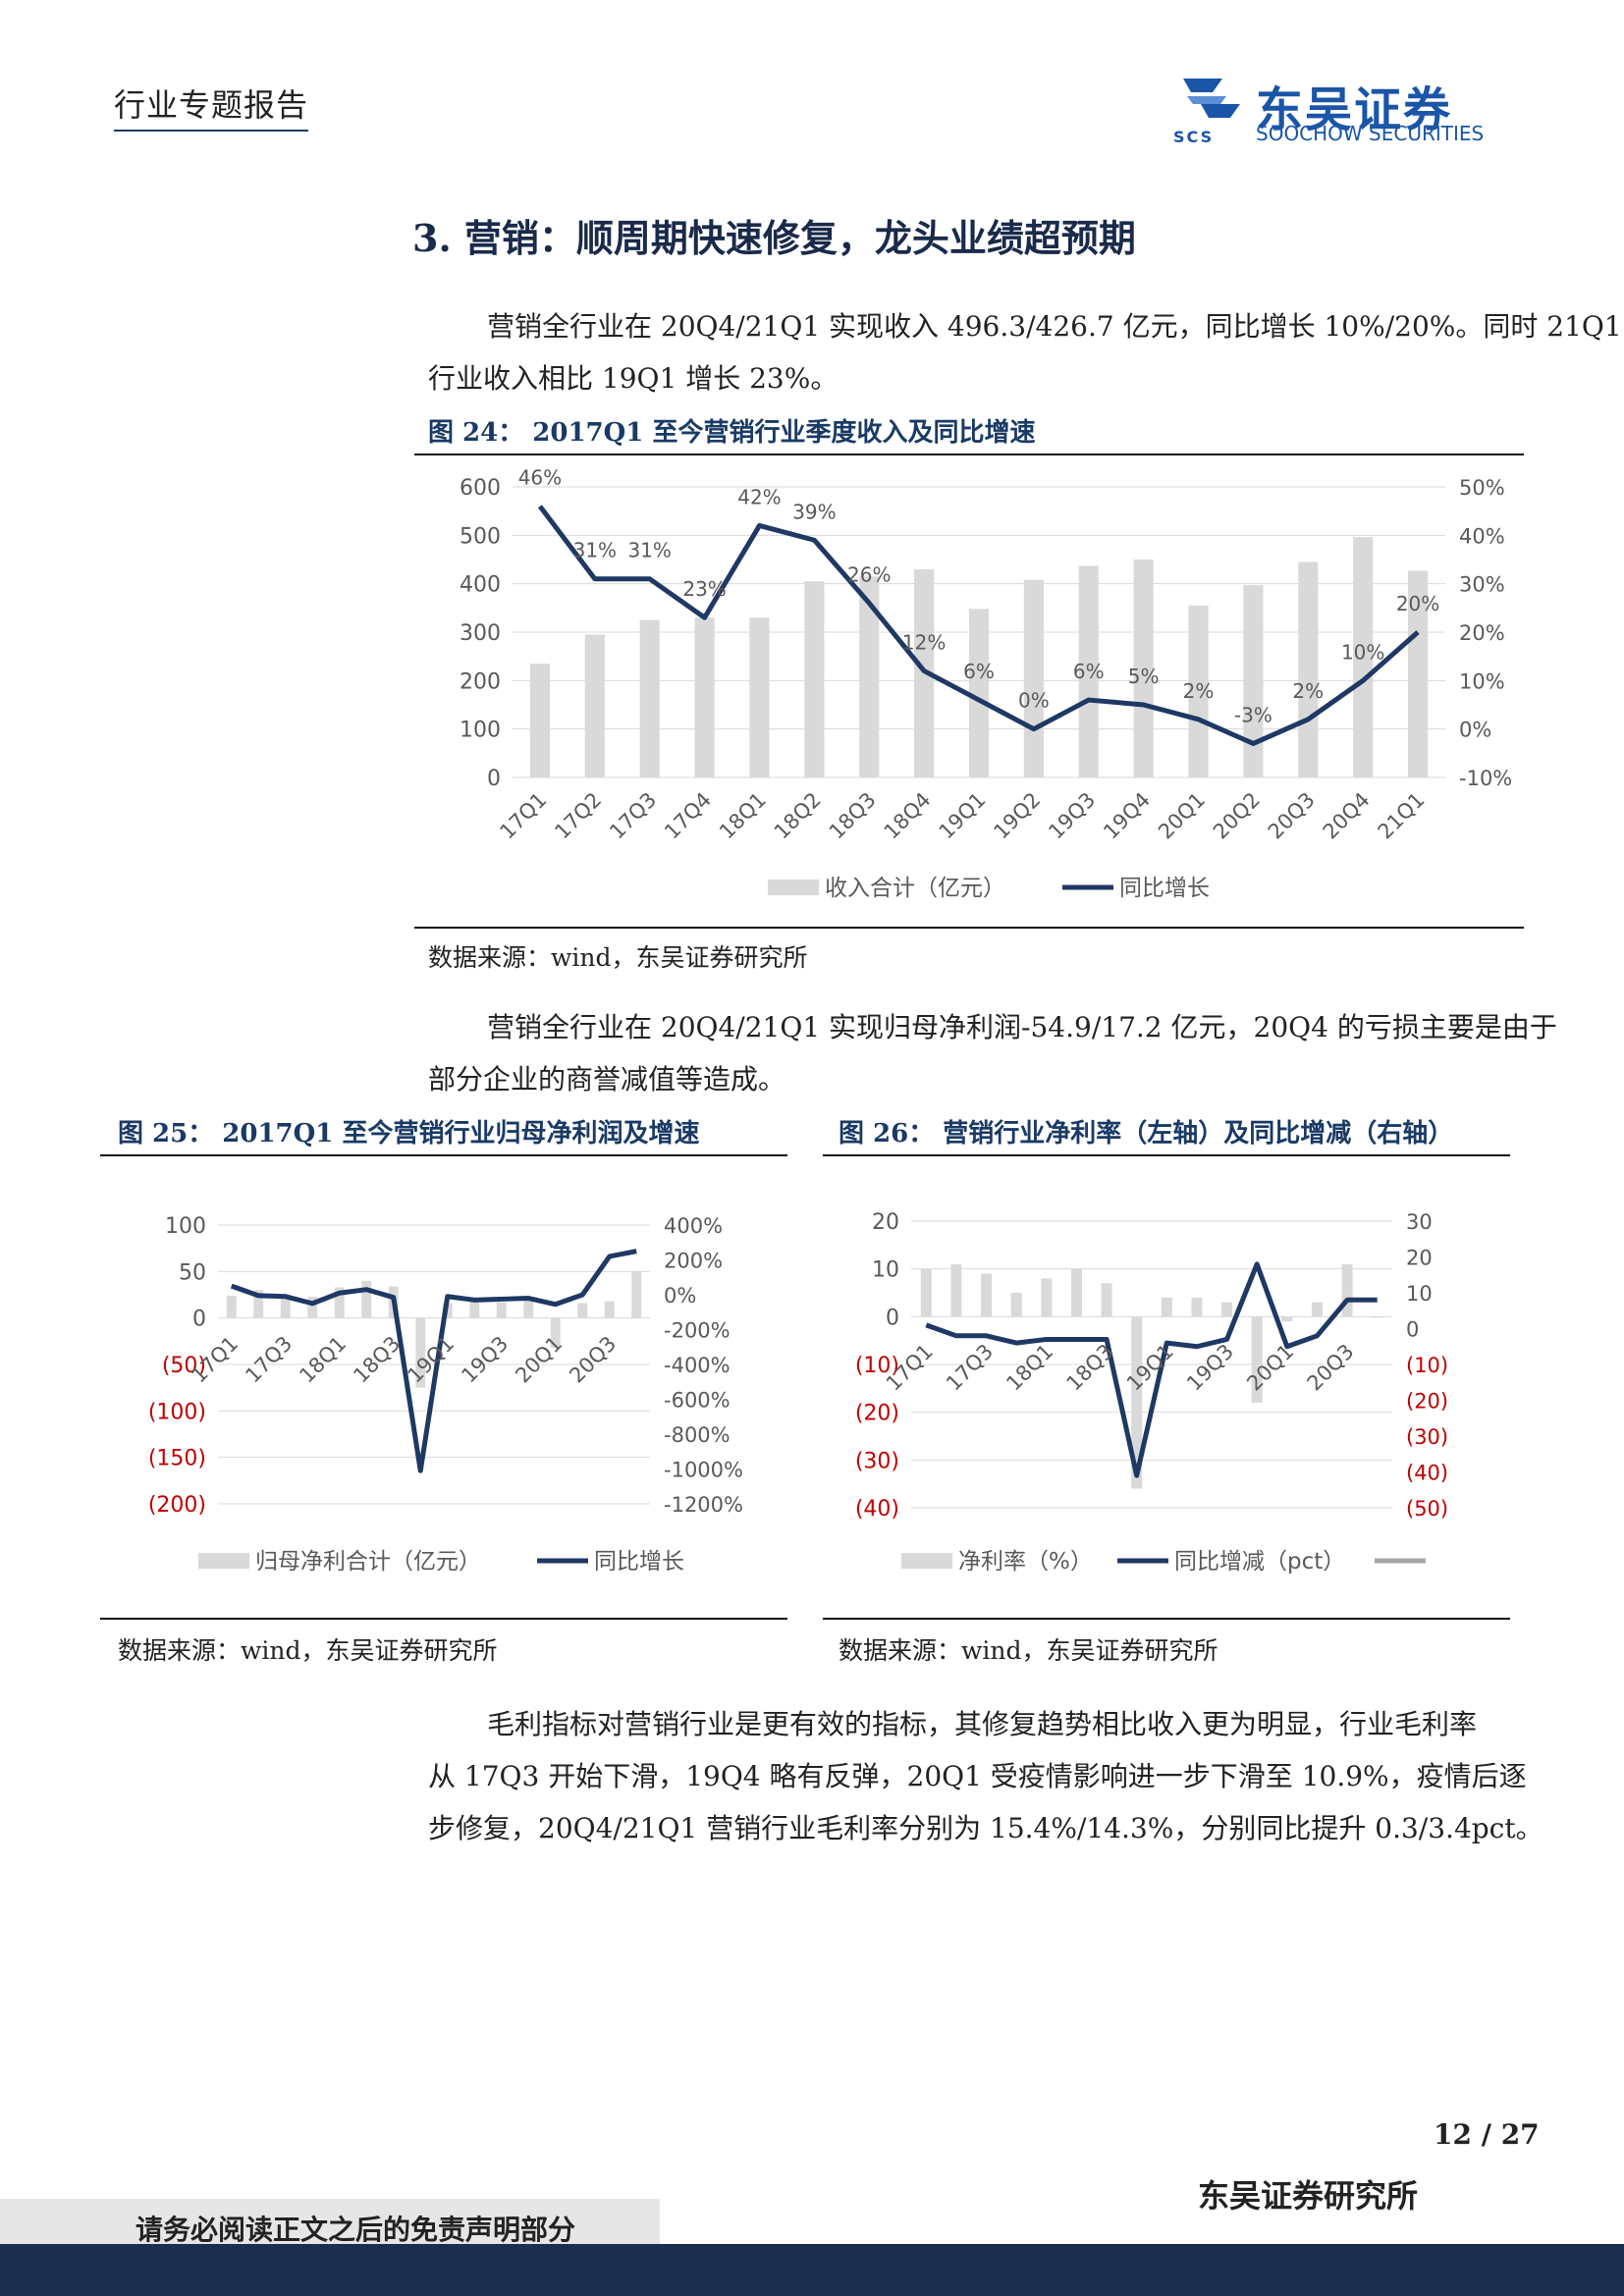 This screenshot has height=2296, width=1624. Describe the element at coordinates (1034, 701) in the screenshot. I see `data-label: 0%` at that location.